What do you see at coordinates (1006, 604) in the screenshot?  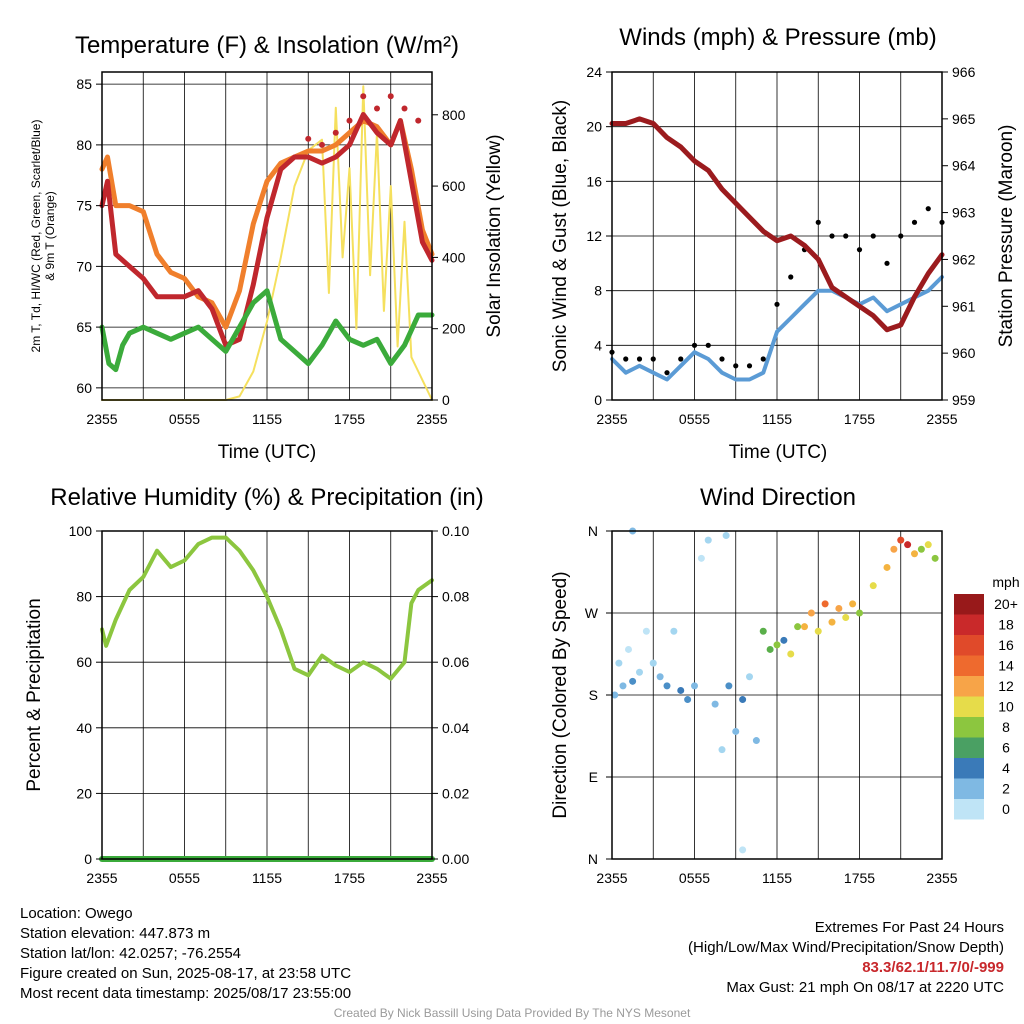 I see `colorbar-label: 20+` at bounding box center [1006, 604].